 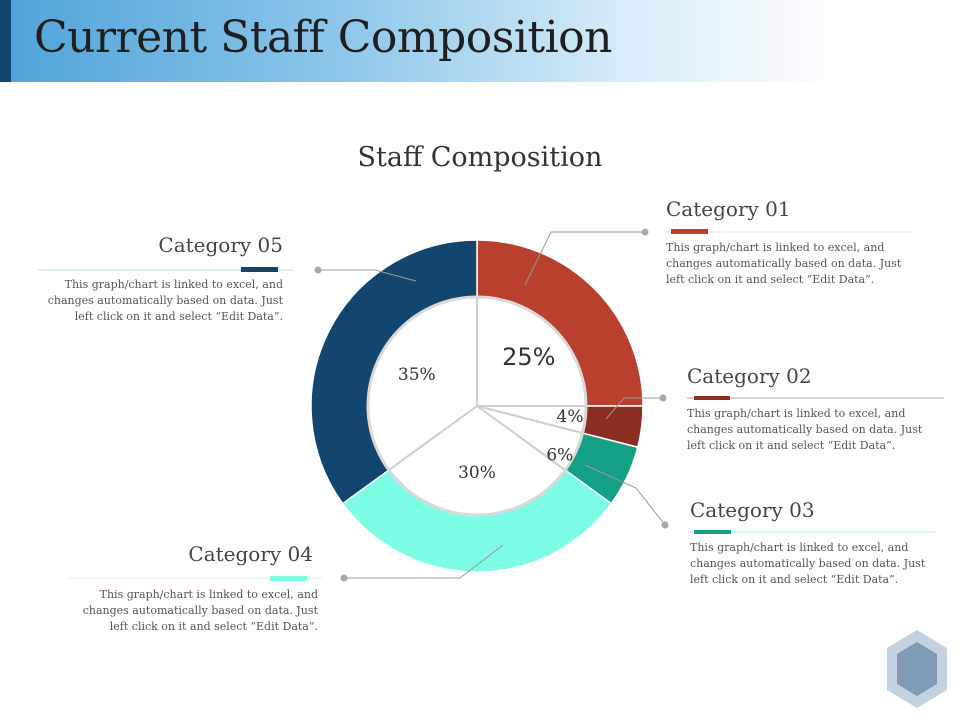 I want to click on pie-data-labels: 25% 4% 6% 30% 35%, so click(x=491, y=413).